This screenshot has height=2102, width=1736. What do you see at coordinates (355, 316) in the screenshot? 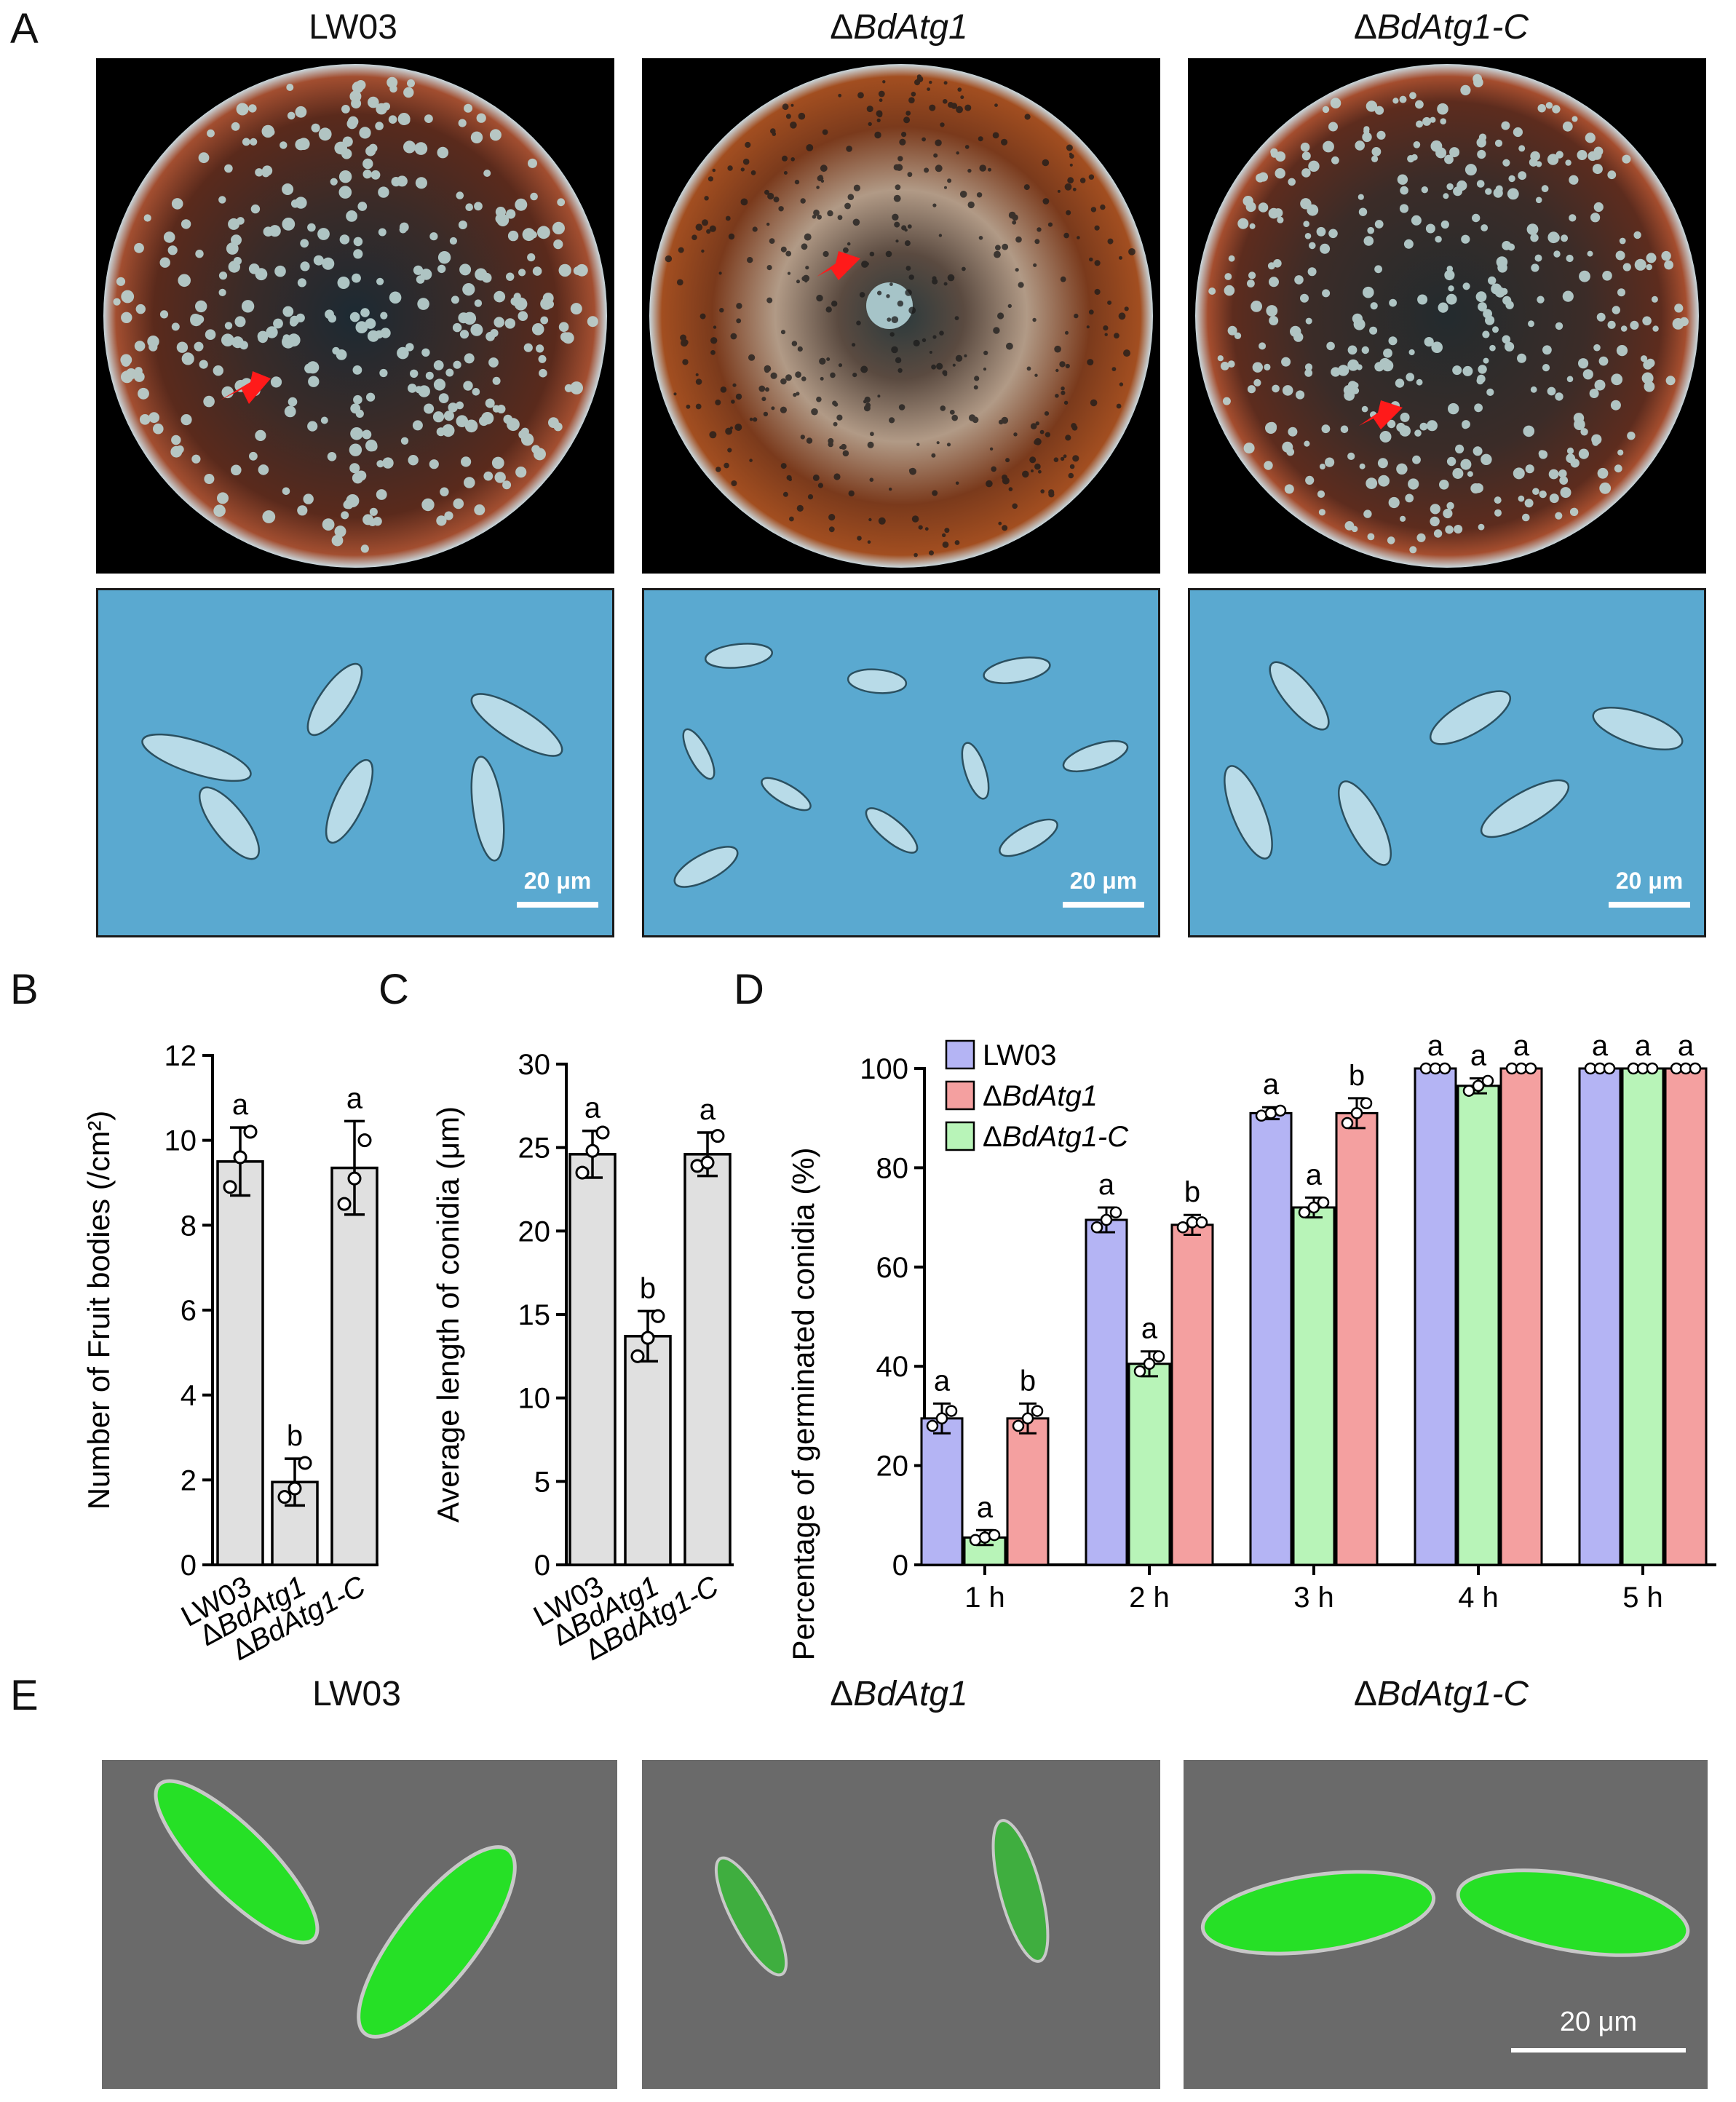
I see `plate-image-lw03` at bounding box center [355, 316].